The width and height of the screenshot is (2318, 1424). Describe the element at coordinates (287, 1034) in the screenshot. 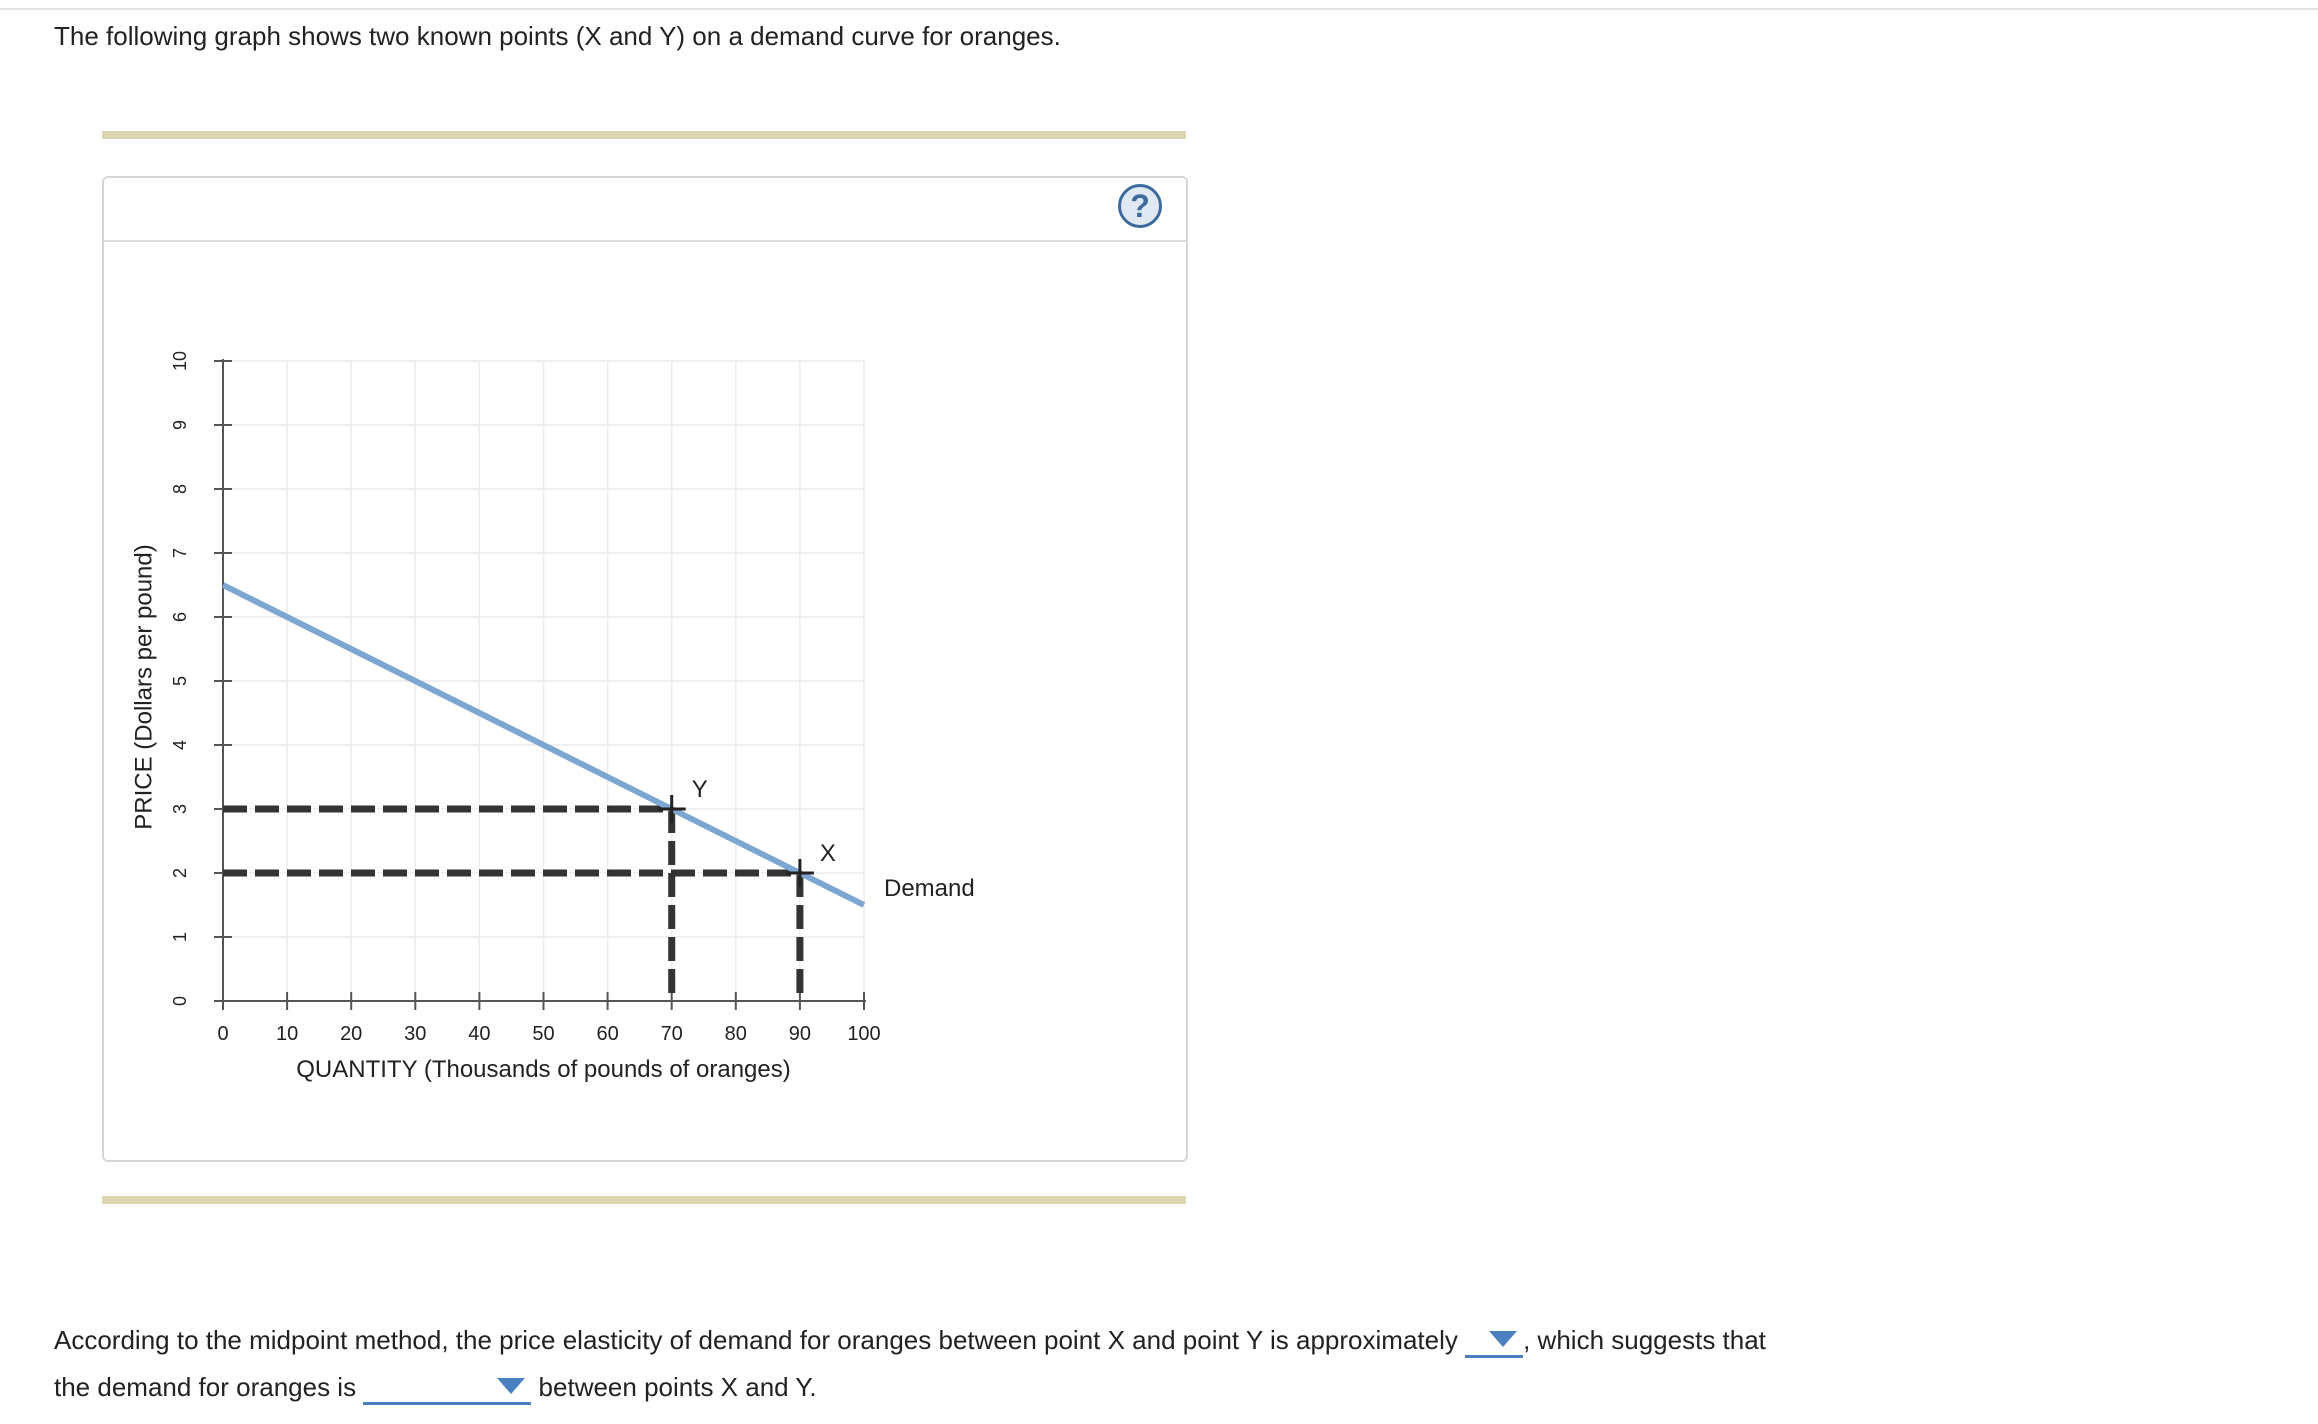

I see `x-tick-label: 10` at that location.